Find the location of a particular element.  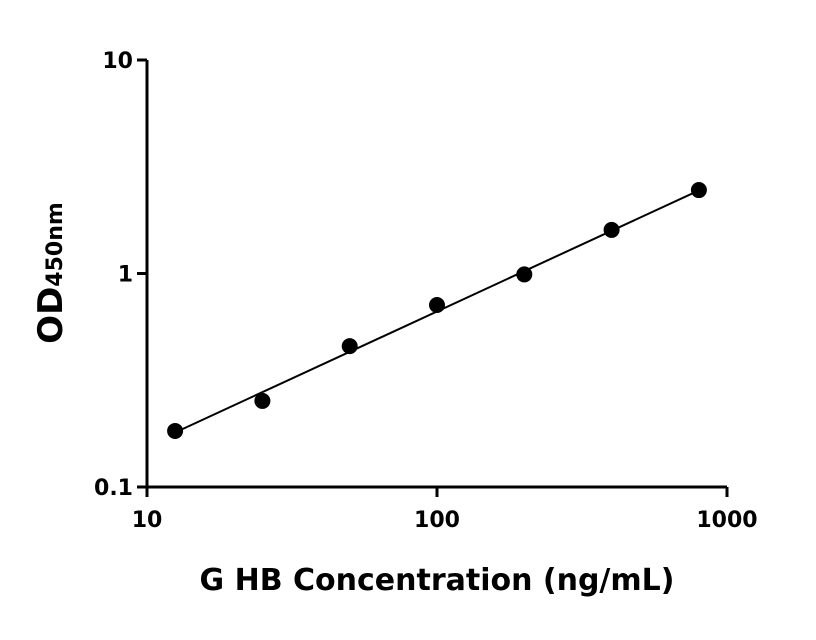

x-tick-label: 100 is located at coordinates (437, 520).